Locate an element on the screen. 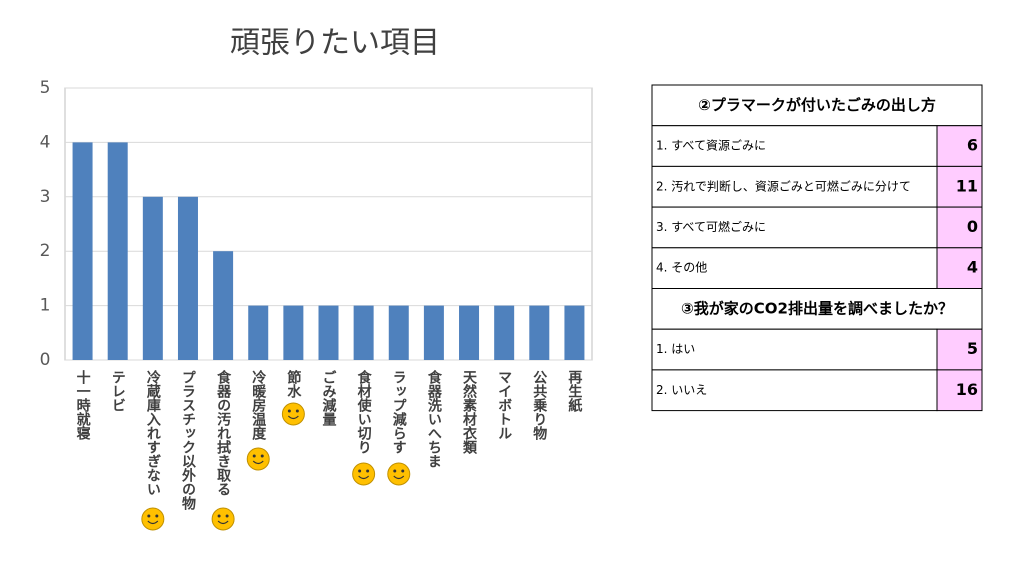  x-tick-label: 十一時就寝 is located at coordinates (83, 405).